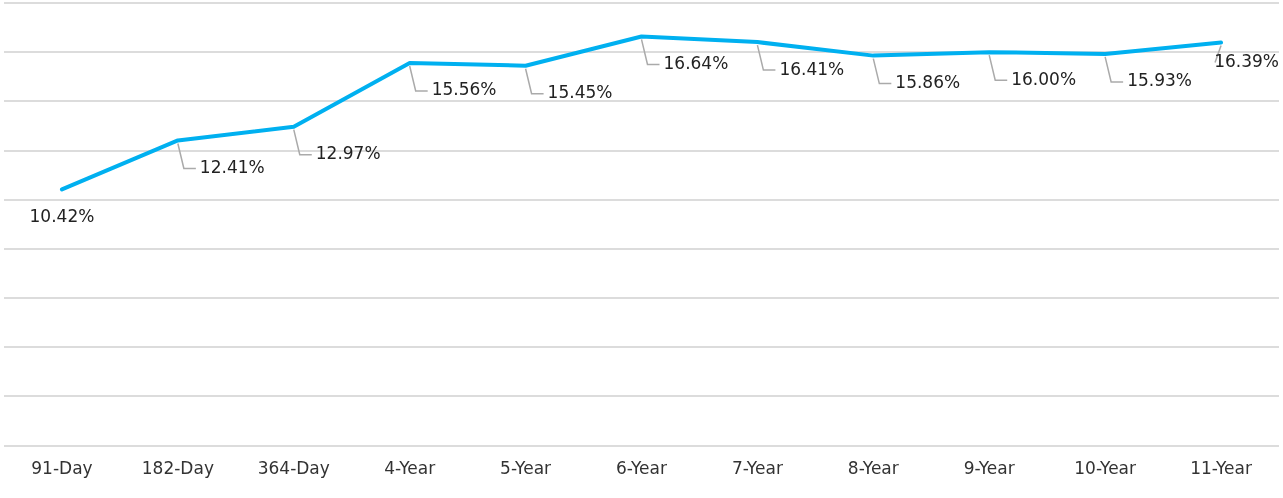  I want to click on x-tick-label: 6-Year, so click(641, 468).